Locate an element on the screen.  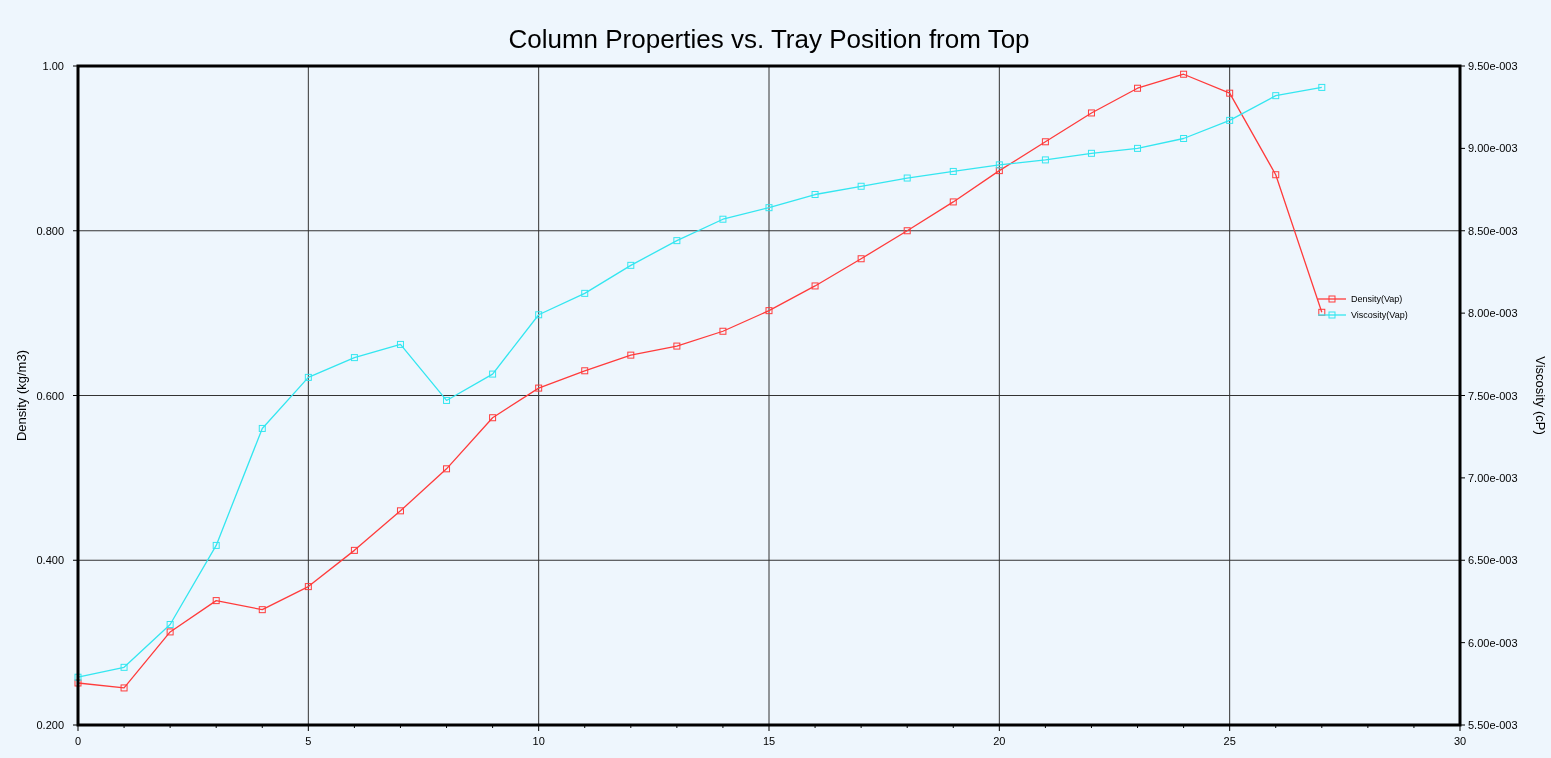
x-tick-label: 25 is located at coordinates (1229, 741).